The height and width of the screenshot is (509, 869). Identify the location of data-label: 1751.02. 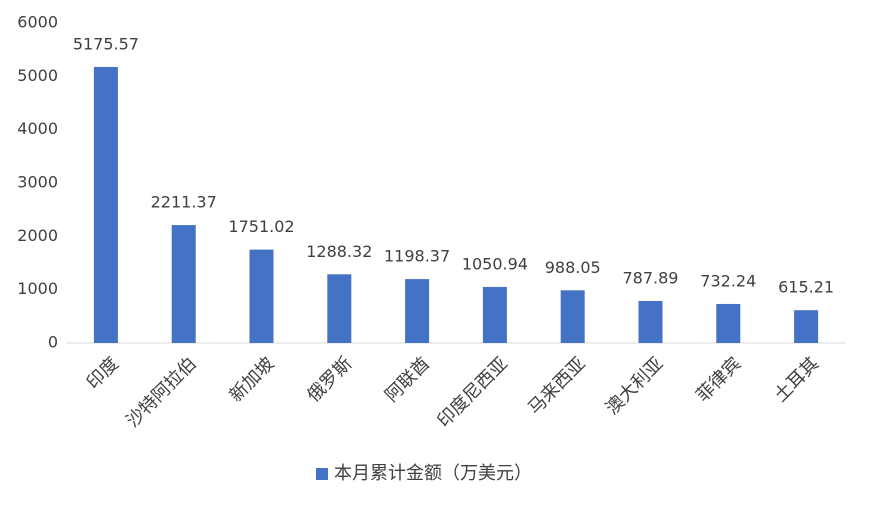
(261, 226).